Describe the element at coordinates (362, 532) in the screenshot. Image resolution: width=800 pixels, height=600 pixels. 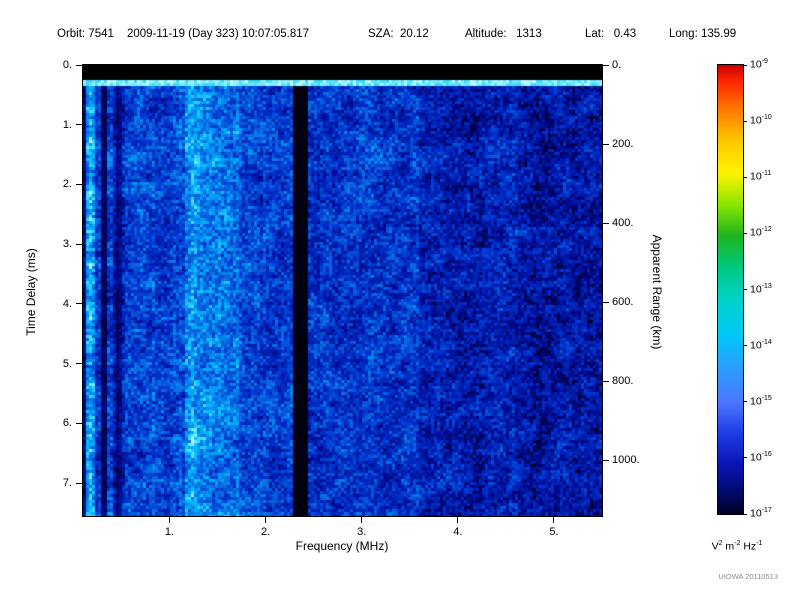
I see `x-tick-label: 3.` at that location.